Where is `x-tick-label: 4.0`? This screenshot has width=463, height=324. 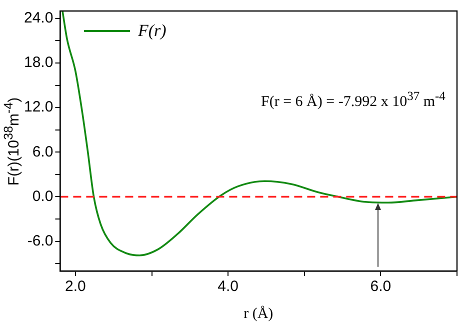
x-tick-label: 4.0 is located at coordinates (228, 287).